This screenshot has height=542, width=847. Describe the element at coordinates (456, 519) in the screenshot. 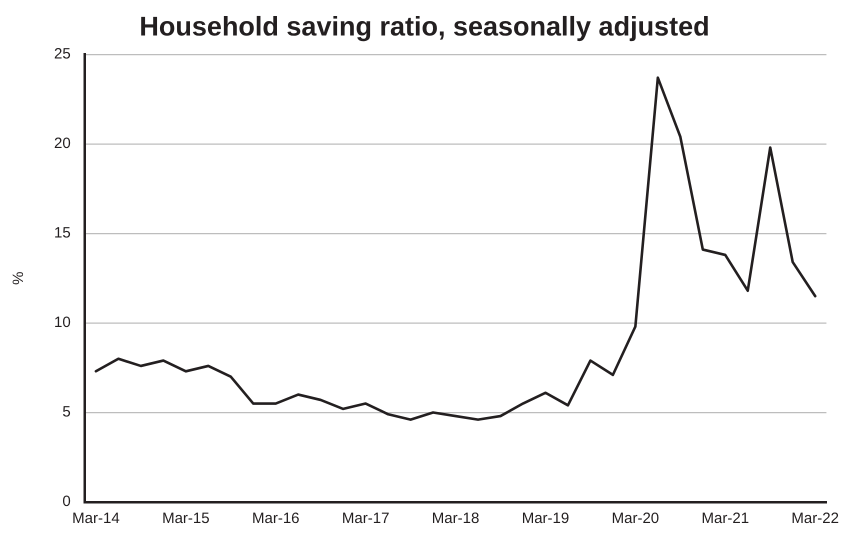

I see `x-tick-label: Mar-18` at that location.